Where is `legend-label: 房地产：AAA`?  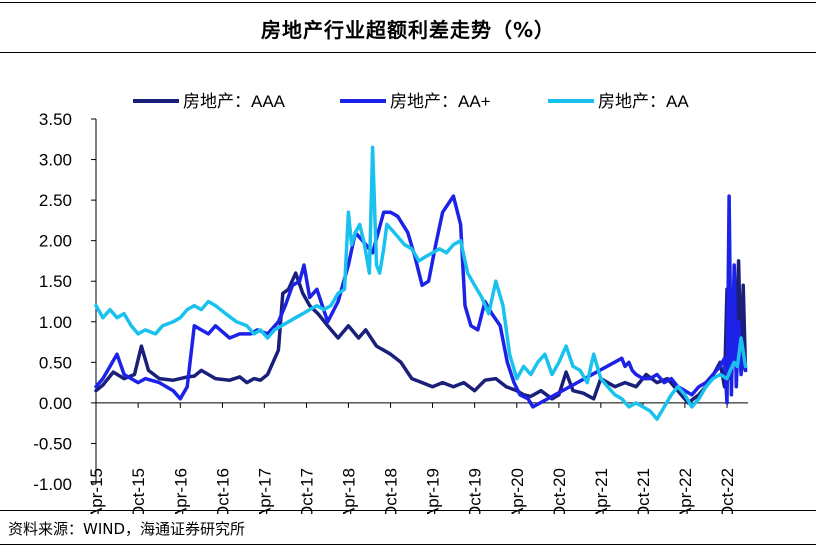
legend-label: 房地产：AAA is located at coordinates (234, 101).